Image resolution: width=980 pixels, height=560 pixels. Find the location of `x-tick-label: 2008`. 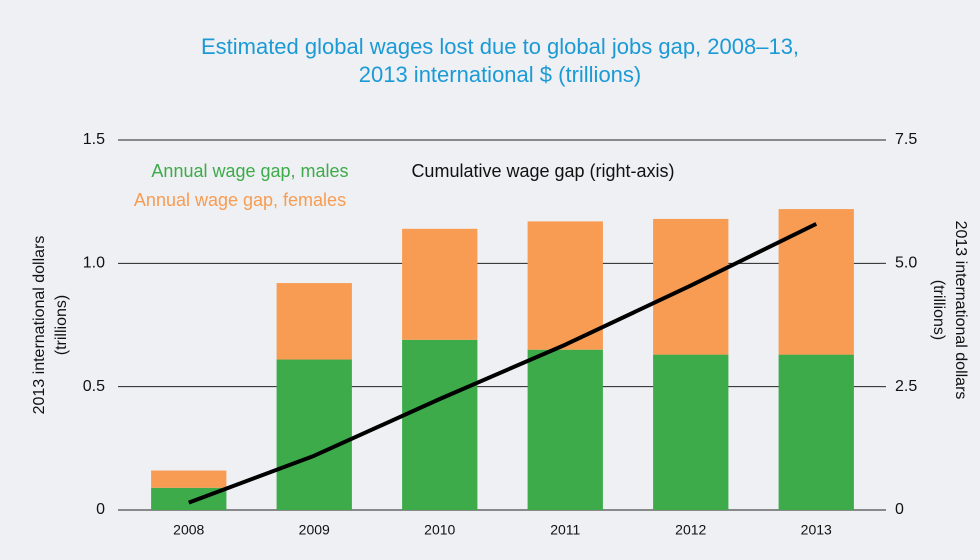

x-tick-label: 2008 is located at coordinates (188, 530).